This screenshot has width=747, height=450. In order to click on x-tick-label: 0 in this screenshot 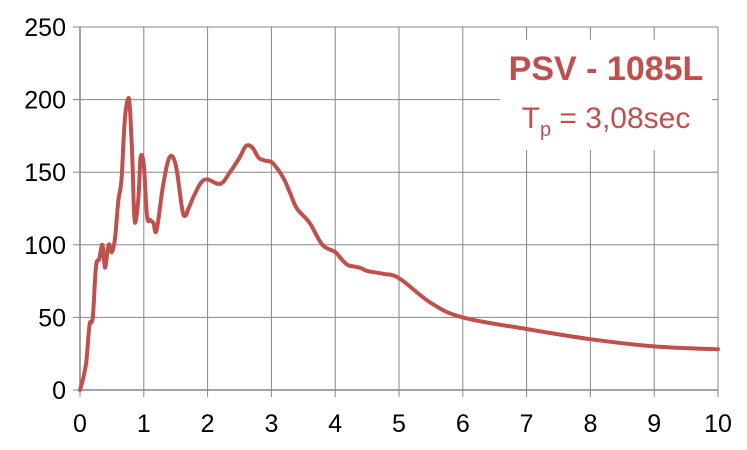, I will do `click(80, 424)`.